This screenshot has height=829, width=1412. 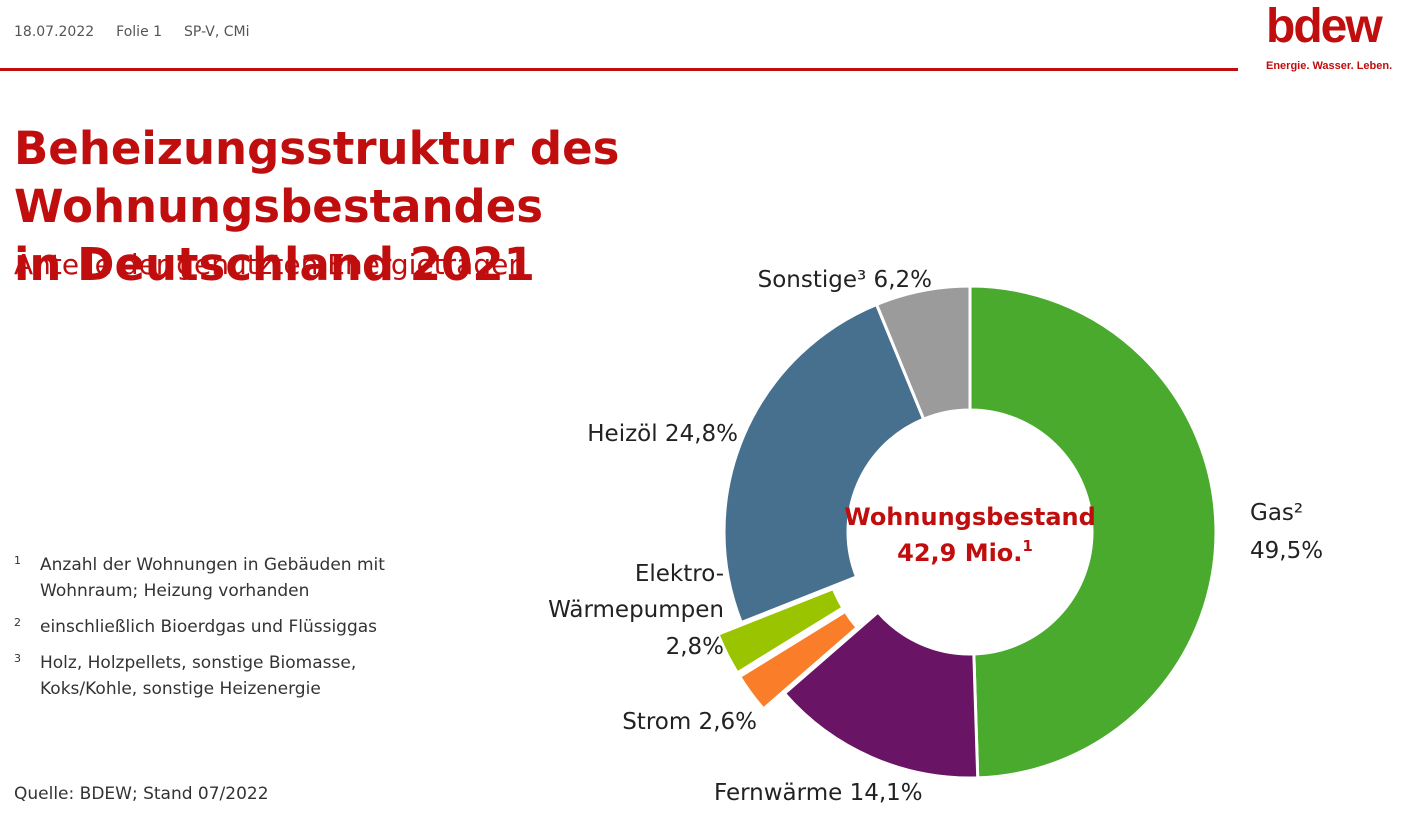 I want to click on label-fernwaerme: Fernwärme 14,1%, so click(x=818, y=793).